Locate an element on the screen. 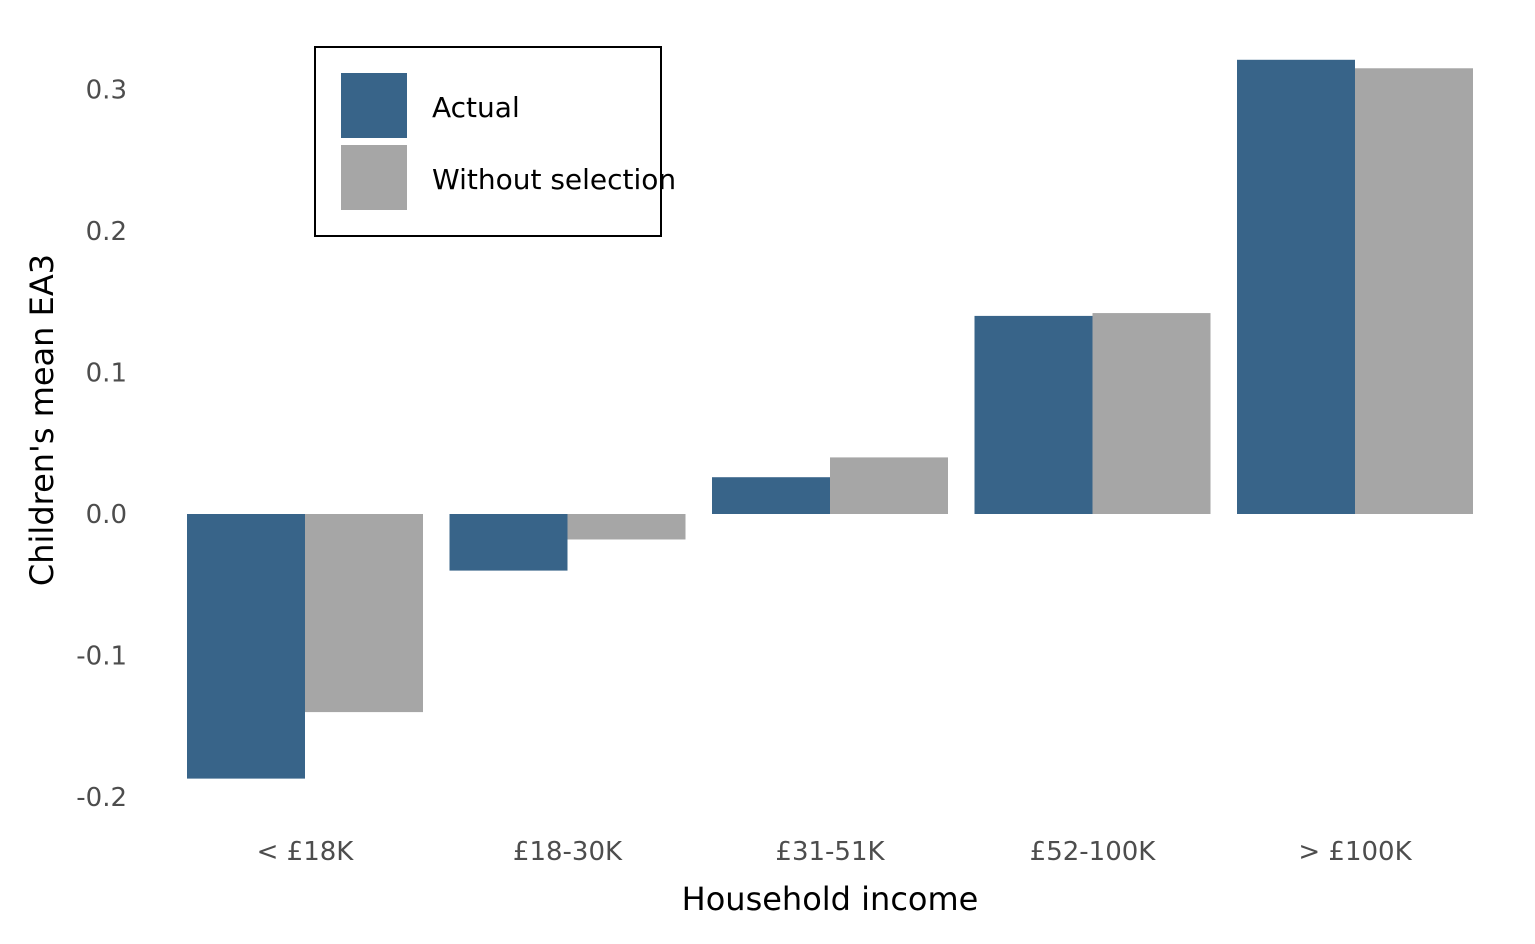 This screenshot has height=944, width=1535. x-tick-label: £52-100K is located at coordinates (1093, 852).